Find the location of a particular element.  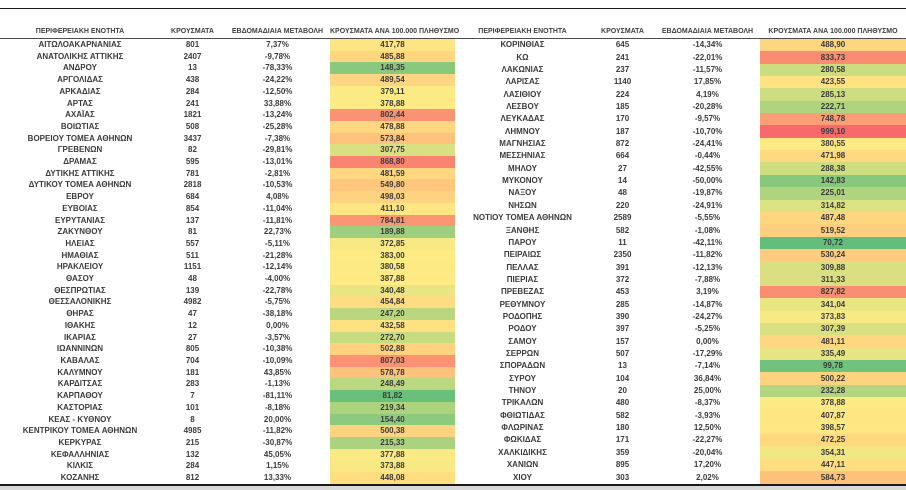

cases-cell: 372 is located at coordinates (622, 279).